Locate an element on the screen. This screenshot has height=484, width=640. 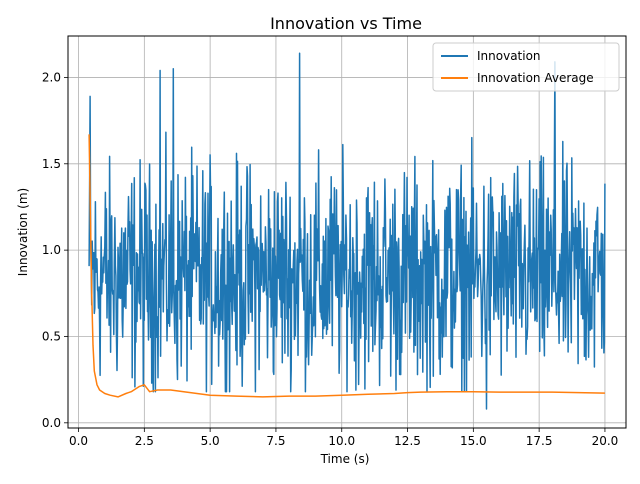
legend-box is located at coordinates (526, 67).